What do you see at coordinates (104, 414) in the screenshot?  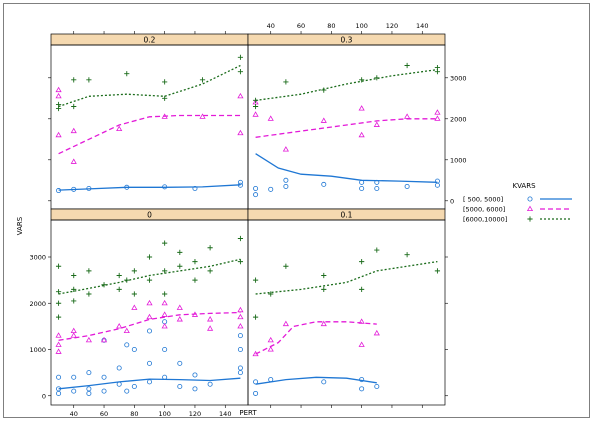 I see `x-tick-label: 60` at bounding box center [104, 414].